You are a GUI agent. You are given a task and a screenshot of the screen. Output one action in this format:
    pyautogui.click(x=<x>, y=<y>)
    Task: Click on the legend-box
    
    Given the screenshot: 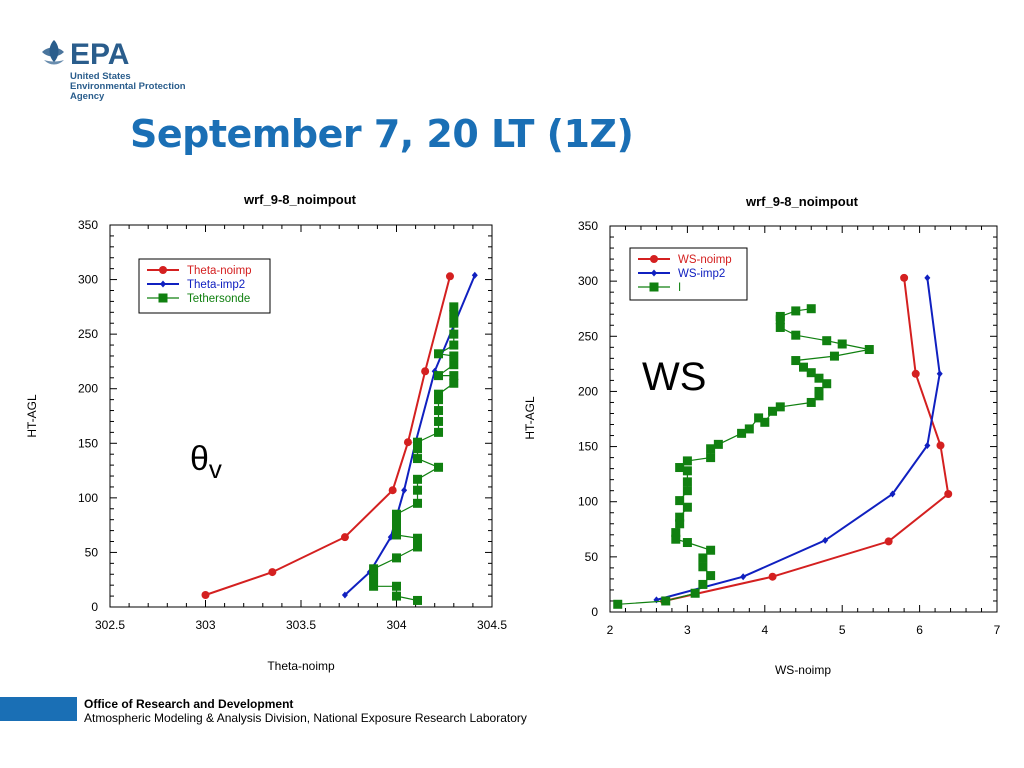 What is the action you would take?
    pyautogui.click(x=688, y=274)
    